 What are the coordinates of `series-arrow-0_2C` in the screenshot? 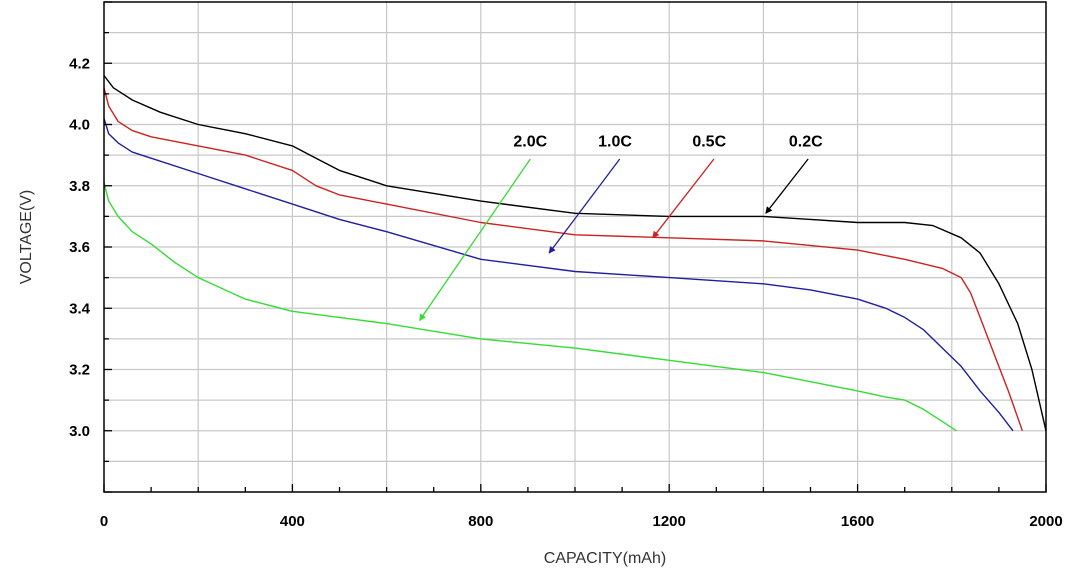 It's located at (787, 186).